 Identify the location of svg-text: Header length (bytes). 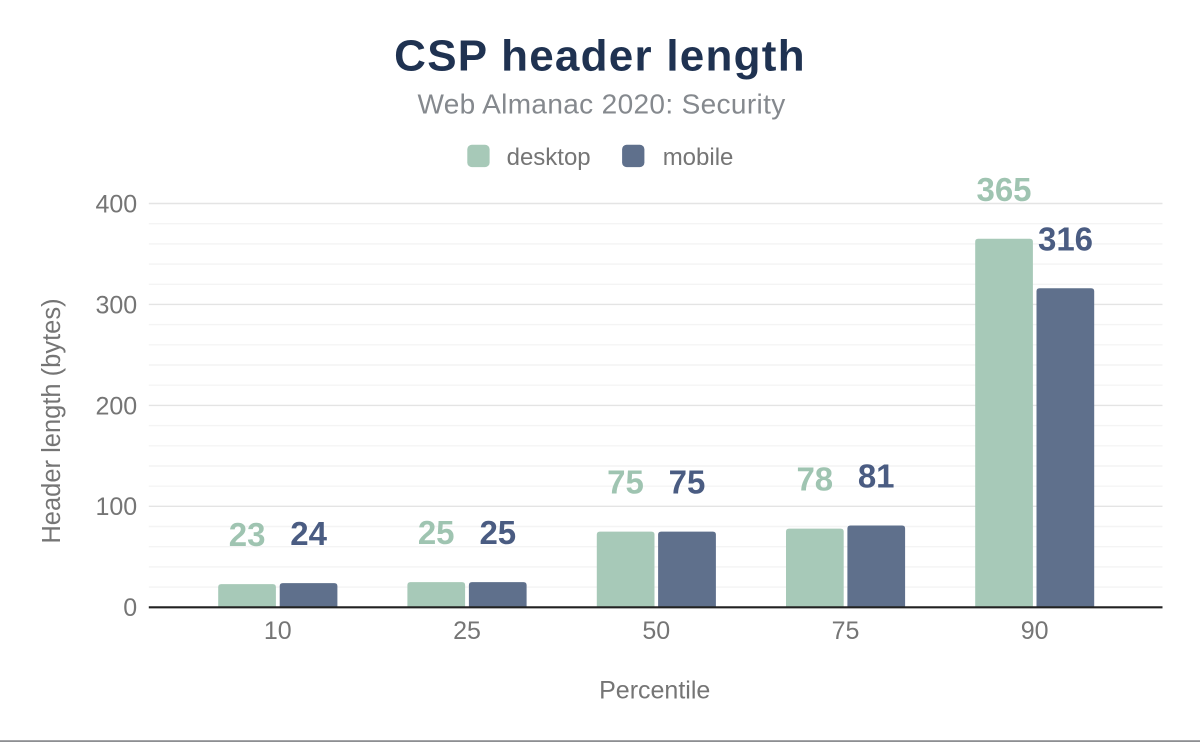
(52, 420).